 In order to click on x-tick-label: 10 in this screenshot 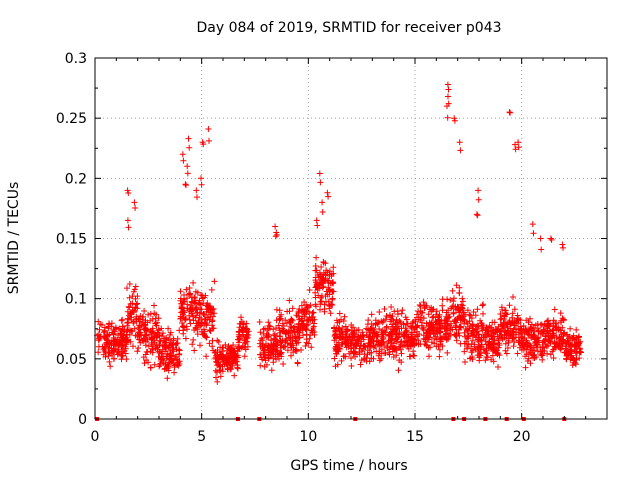, I will do `click(308, 437)`.